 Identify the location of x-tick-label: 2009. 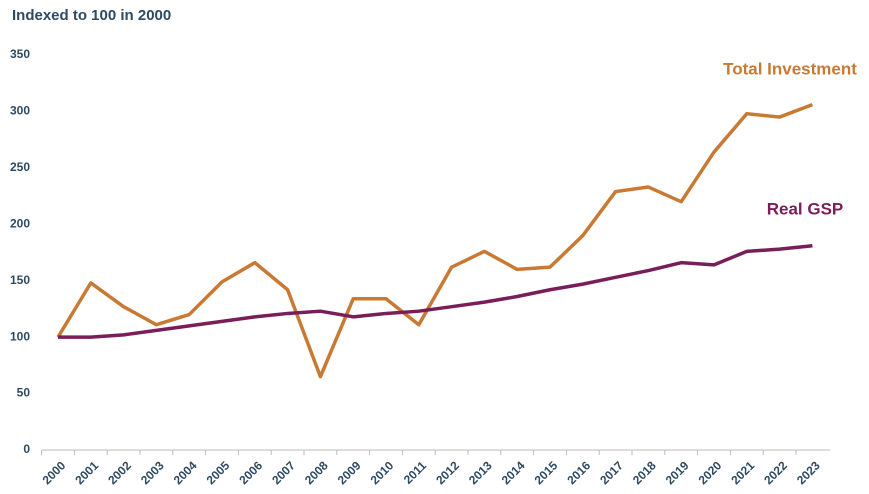
(349, 472).